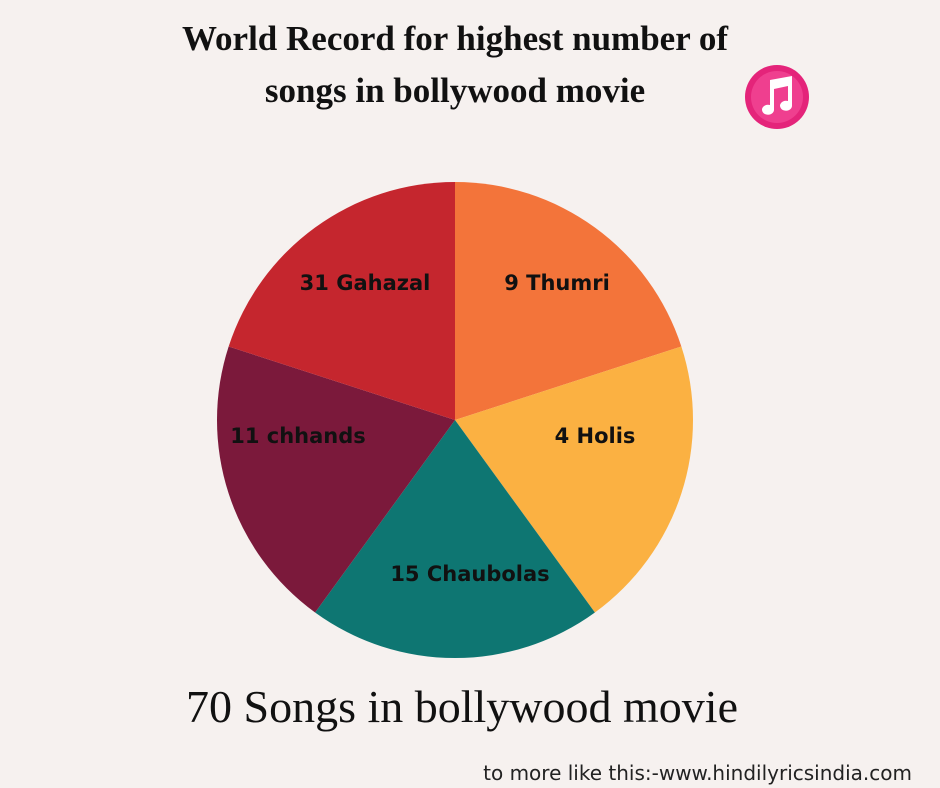 Image resolution: width=940 pixels, height=788 pixels. What do you see at coordinates (455, 90) in the screenshot?
I see `title-line: songs in bollywood movie` at bounding box center [455, 90].